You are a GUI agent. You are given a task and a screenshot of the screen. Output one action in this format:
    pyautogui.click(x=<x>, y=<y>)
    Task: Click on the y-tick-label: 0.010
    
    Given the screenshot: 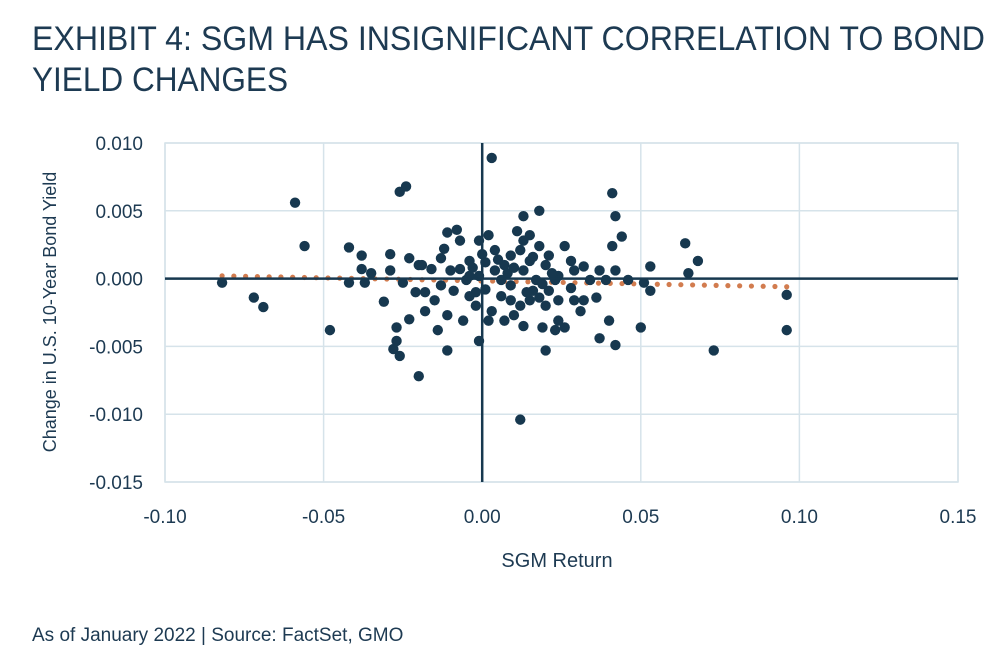 What is the action you would take?
    pyautogui.click(x=119, y=144)
    